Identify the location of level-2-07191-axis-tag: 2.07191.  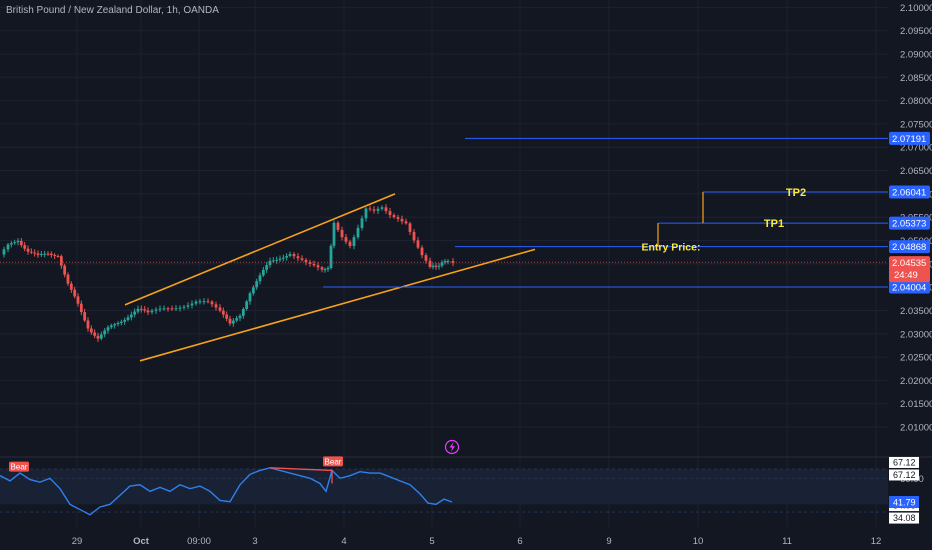
(909, 138).